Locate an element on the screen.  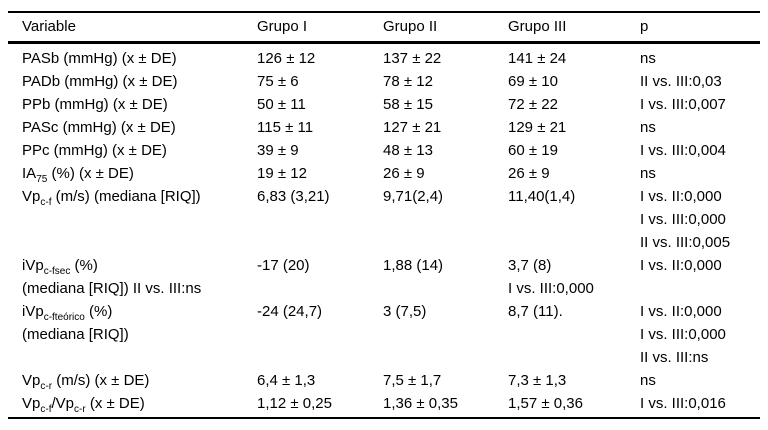
variable-text: IA is located at coordinates (29, 173).